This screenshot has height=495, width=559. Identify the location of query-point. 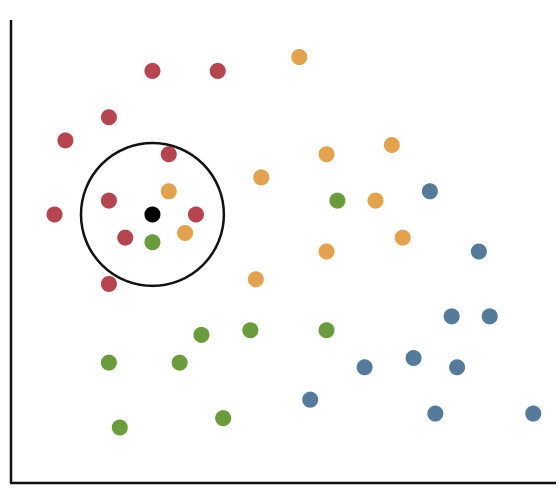
(152, 214).